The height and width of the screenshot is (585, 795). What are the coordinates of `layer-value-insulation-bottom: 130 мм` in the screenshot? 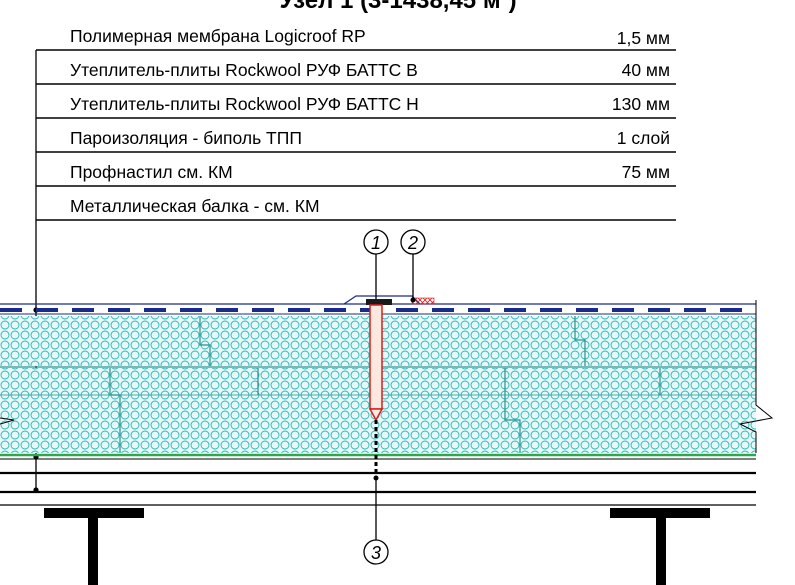 It's located at (641, 104).